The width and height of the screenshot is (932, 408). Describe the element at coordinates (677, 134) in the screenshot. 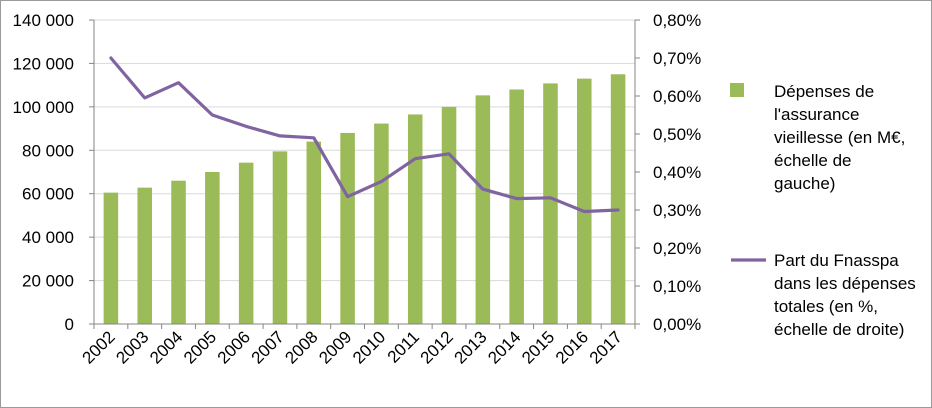

I see `right-tick-label: 0,50%` at that location.